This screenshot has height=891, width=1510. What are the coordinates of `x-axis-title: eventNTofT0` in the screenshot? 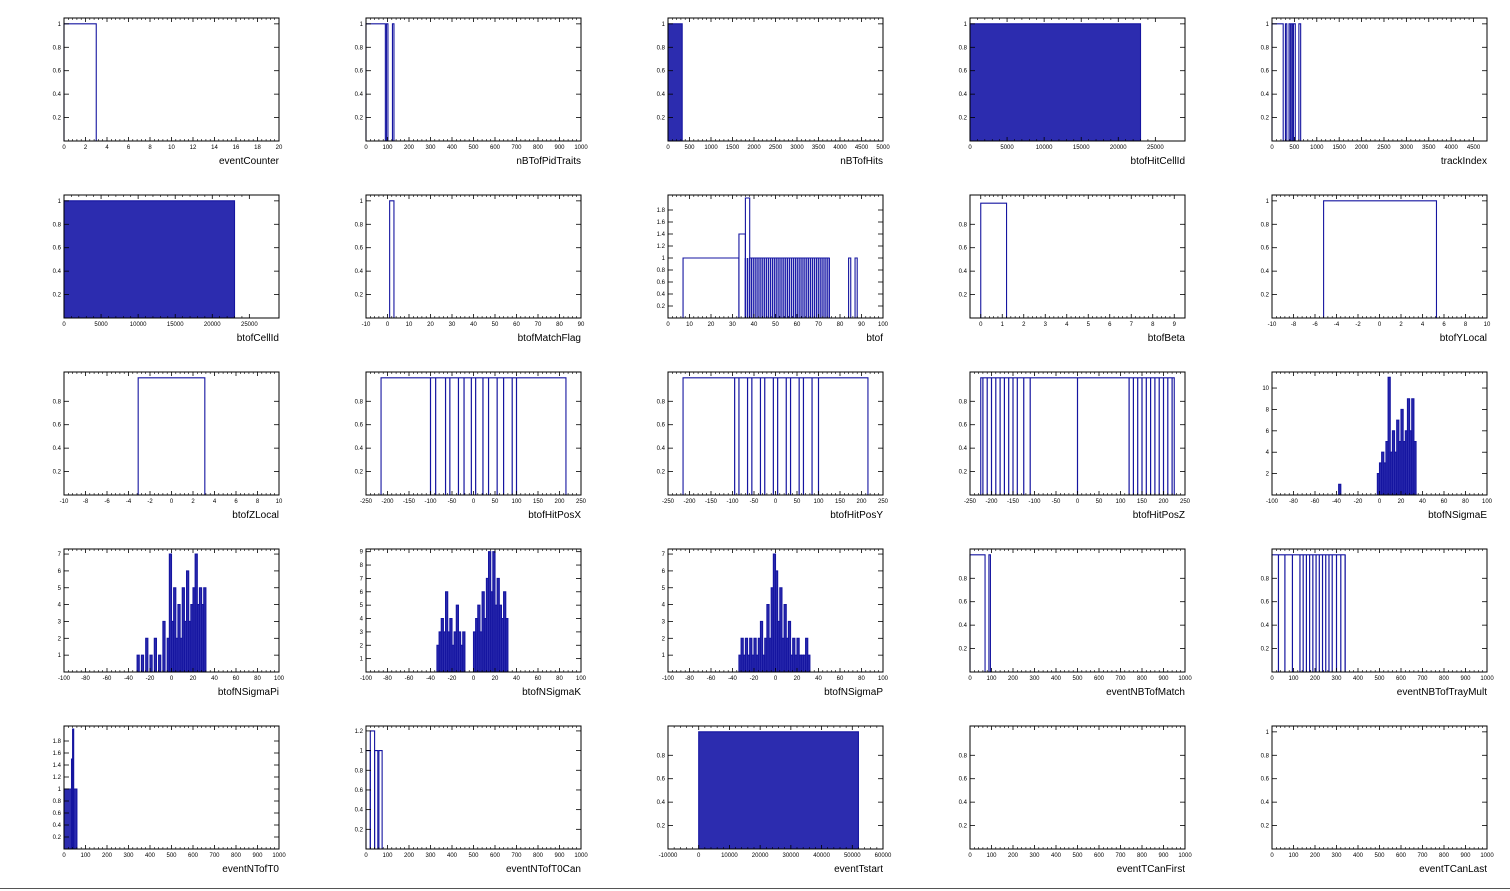 It's located at (250, 869).